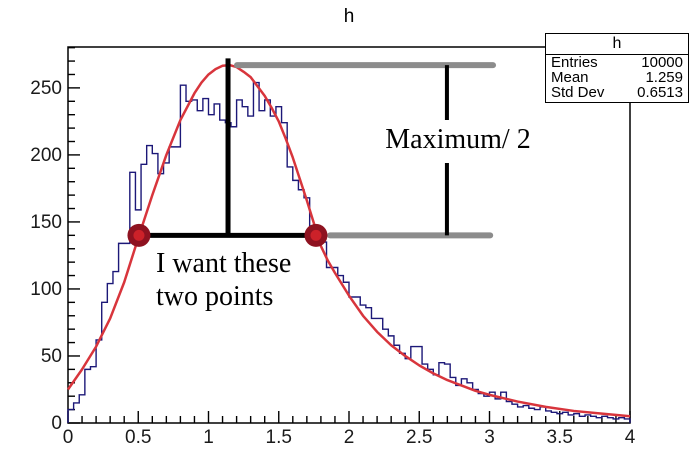  I want to click on stats-row: Mean 1.259, so click(617, 77).